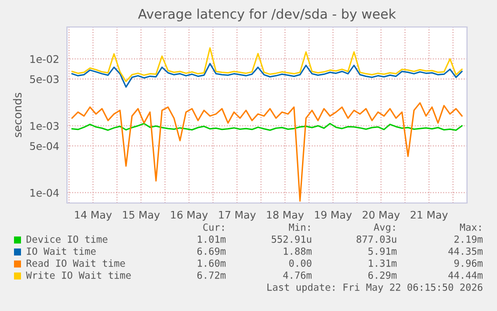 This screenshot has width=497, height=311. I want to click on y-tick-label: 5e-03, so click(44, 79).